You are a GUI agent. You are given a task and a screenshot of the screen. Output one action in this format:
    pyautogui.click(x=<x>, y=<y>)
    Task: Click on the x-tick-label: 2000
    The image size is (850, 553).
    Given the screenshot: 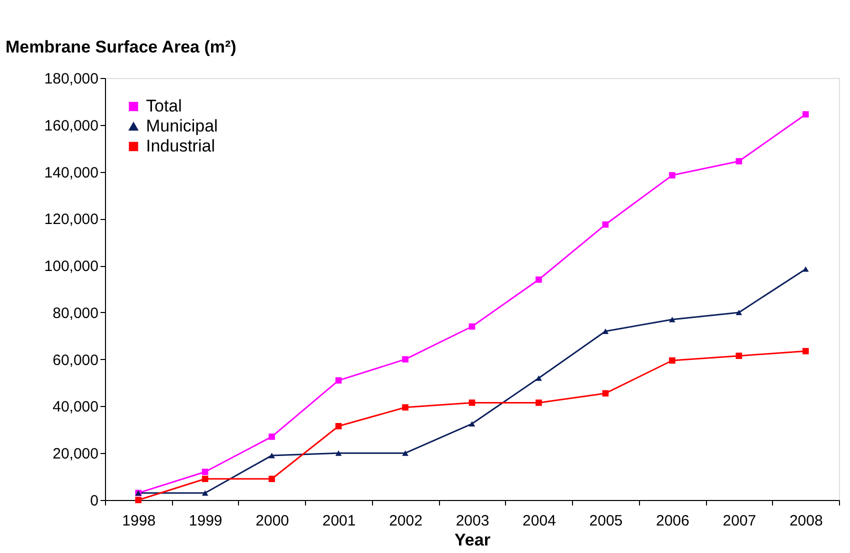 What is the action you would take?
    pyautogui.click(x=273, y=521)
    